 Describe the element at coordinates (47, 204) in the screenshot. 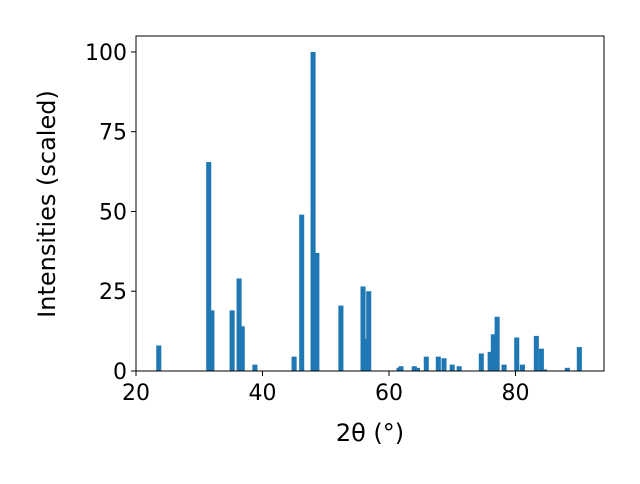

I see `y-axis-label: Intensities (scaled)` at that location.